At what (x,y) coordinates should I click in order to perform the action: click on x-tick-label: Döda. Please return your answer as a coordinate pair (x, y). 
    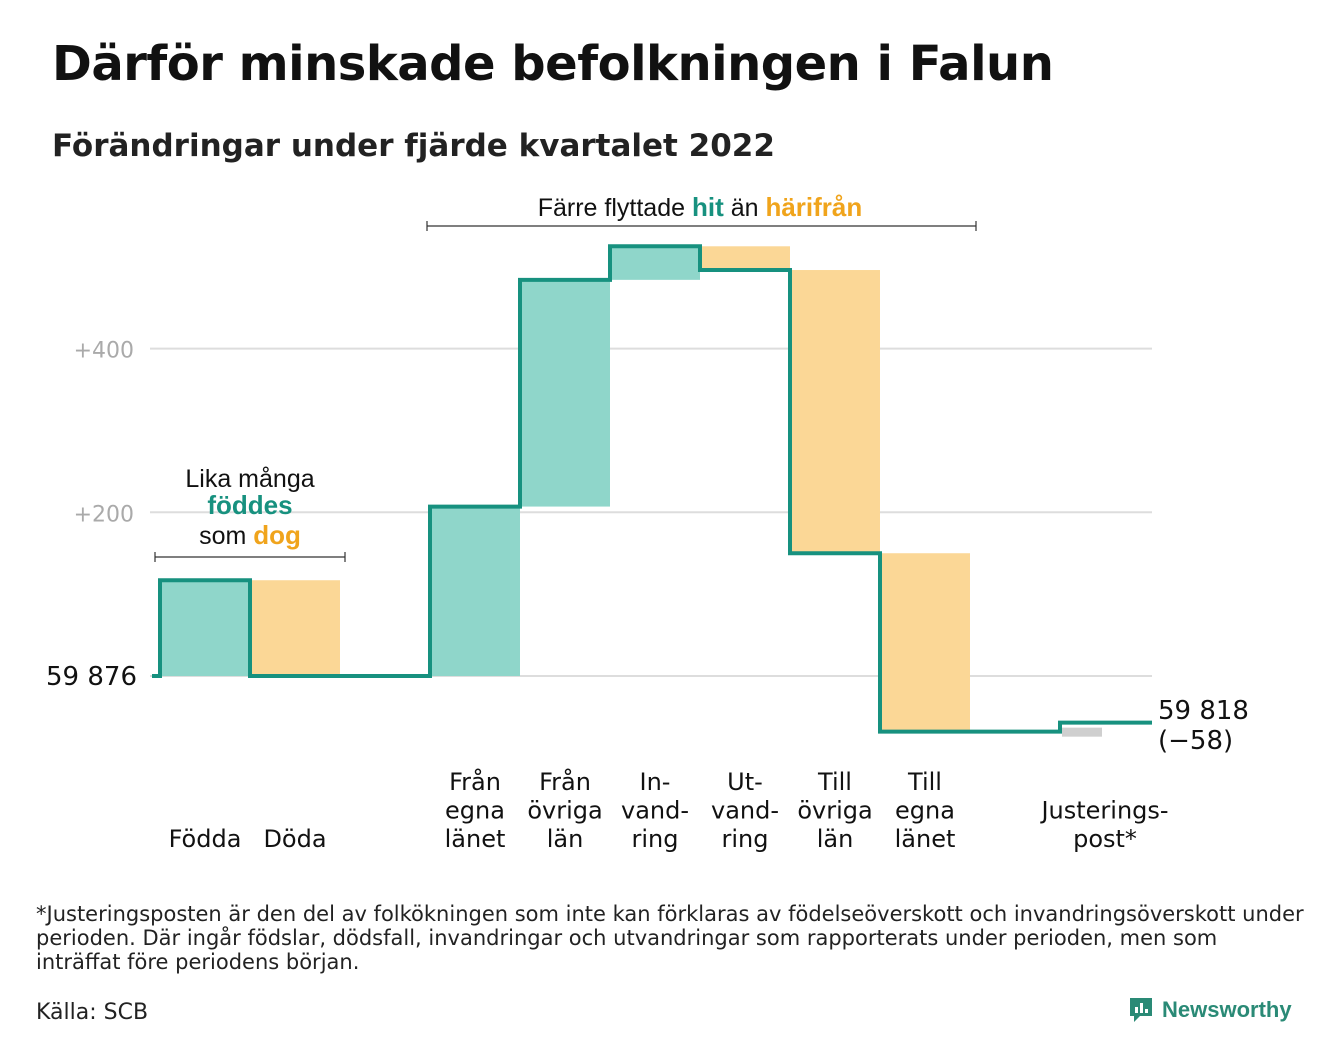
    Looking at the image, I should click on (294, 839).